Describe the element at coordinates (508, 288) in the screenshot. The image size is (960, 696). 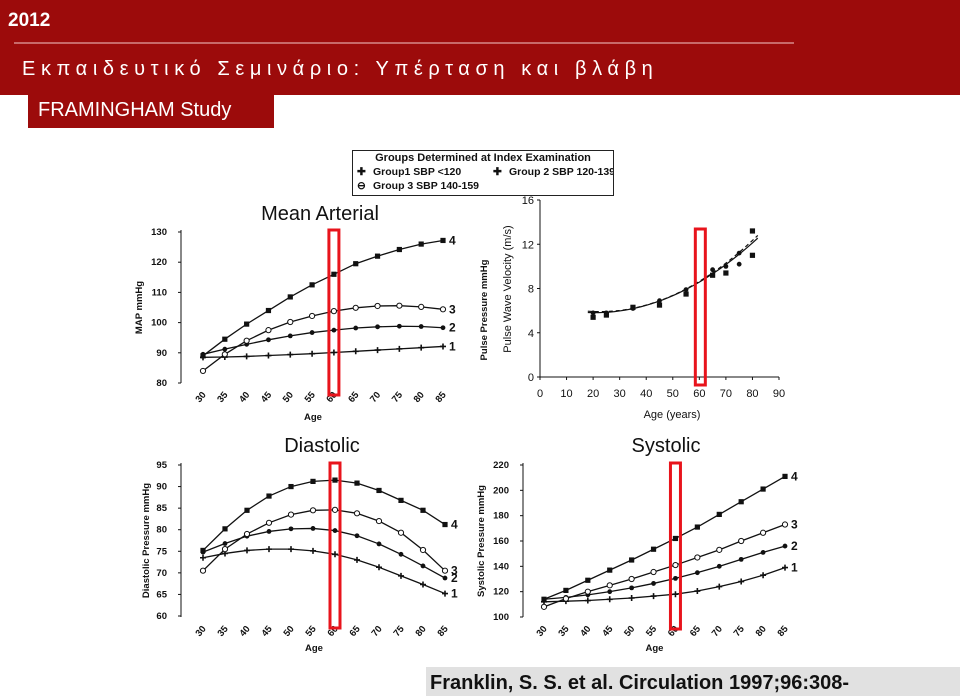
I see `y-axis-label: Pulse Wave Velocity (m/s)` at that location.